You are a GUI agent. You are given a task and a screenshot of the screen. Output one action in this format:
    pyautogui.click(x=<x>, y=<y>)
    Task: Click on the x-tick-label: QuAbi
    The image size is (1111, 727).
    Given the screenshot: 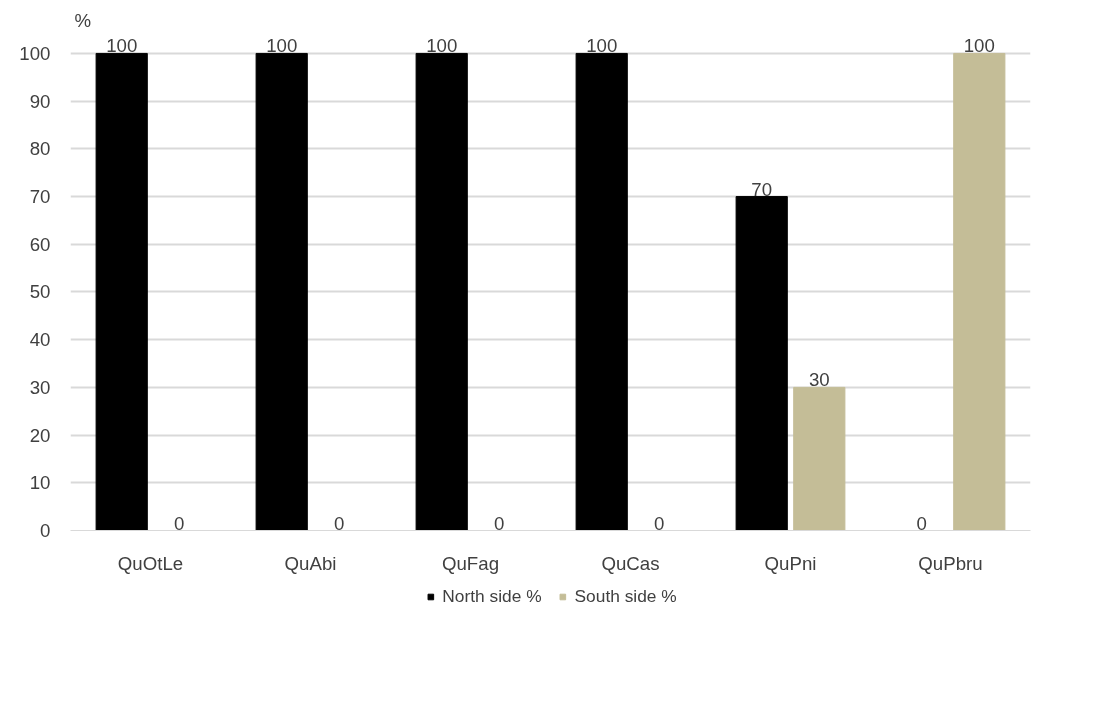 What is the action you would take?
    pyautogui.click(x=310, y=563)
    